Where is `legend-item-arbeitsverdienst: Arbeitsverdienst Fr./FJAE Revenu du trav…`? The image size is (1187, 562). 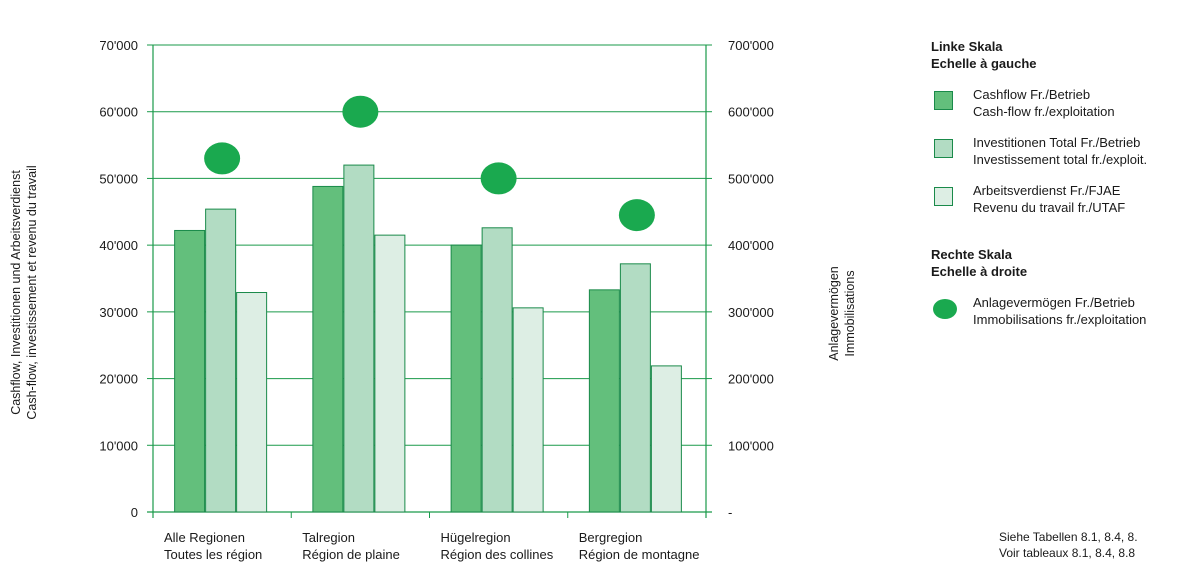 legend-item-arbeitsverdienst: Arbeitsverdienst Fr./FJAE Revenu du trav… is located at coordinates (1056, 199).